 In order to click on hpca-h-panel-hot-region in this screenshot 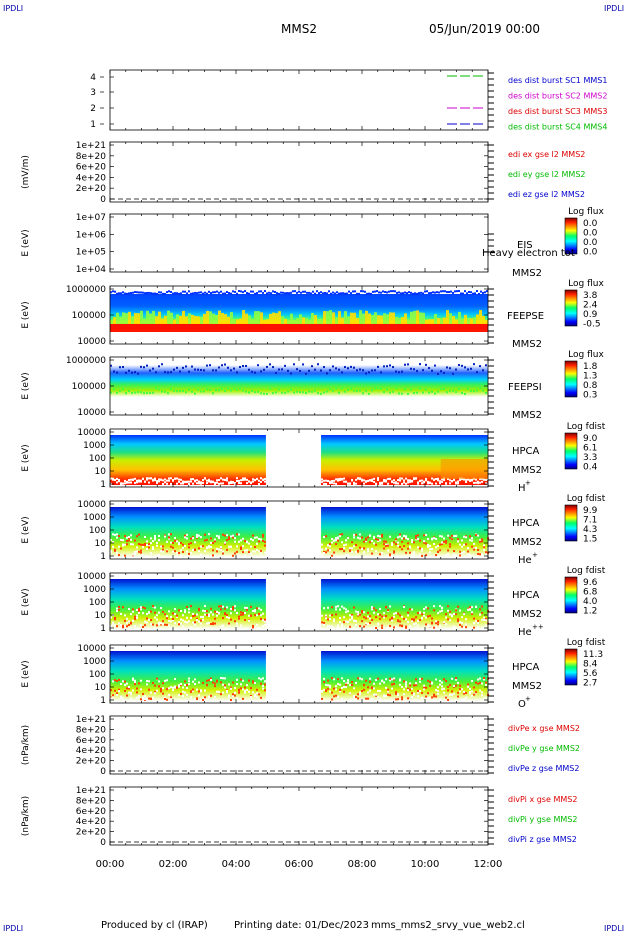, I will do `click(464, 469)`.